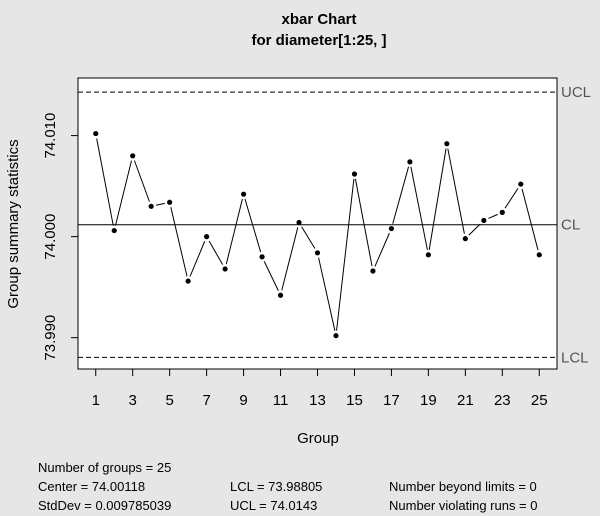 The image size is (600, 516). What do you see at coordinates (391, 400) in the screenshot?
I see `x-tick-label: 17` at bounding box center [391, 400].